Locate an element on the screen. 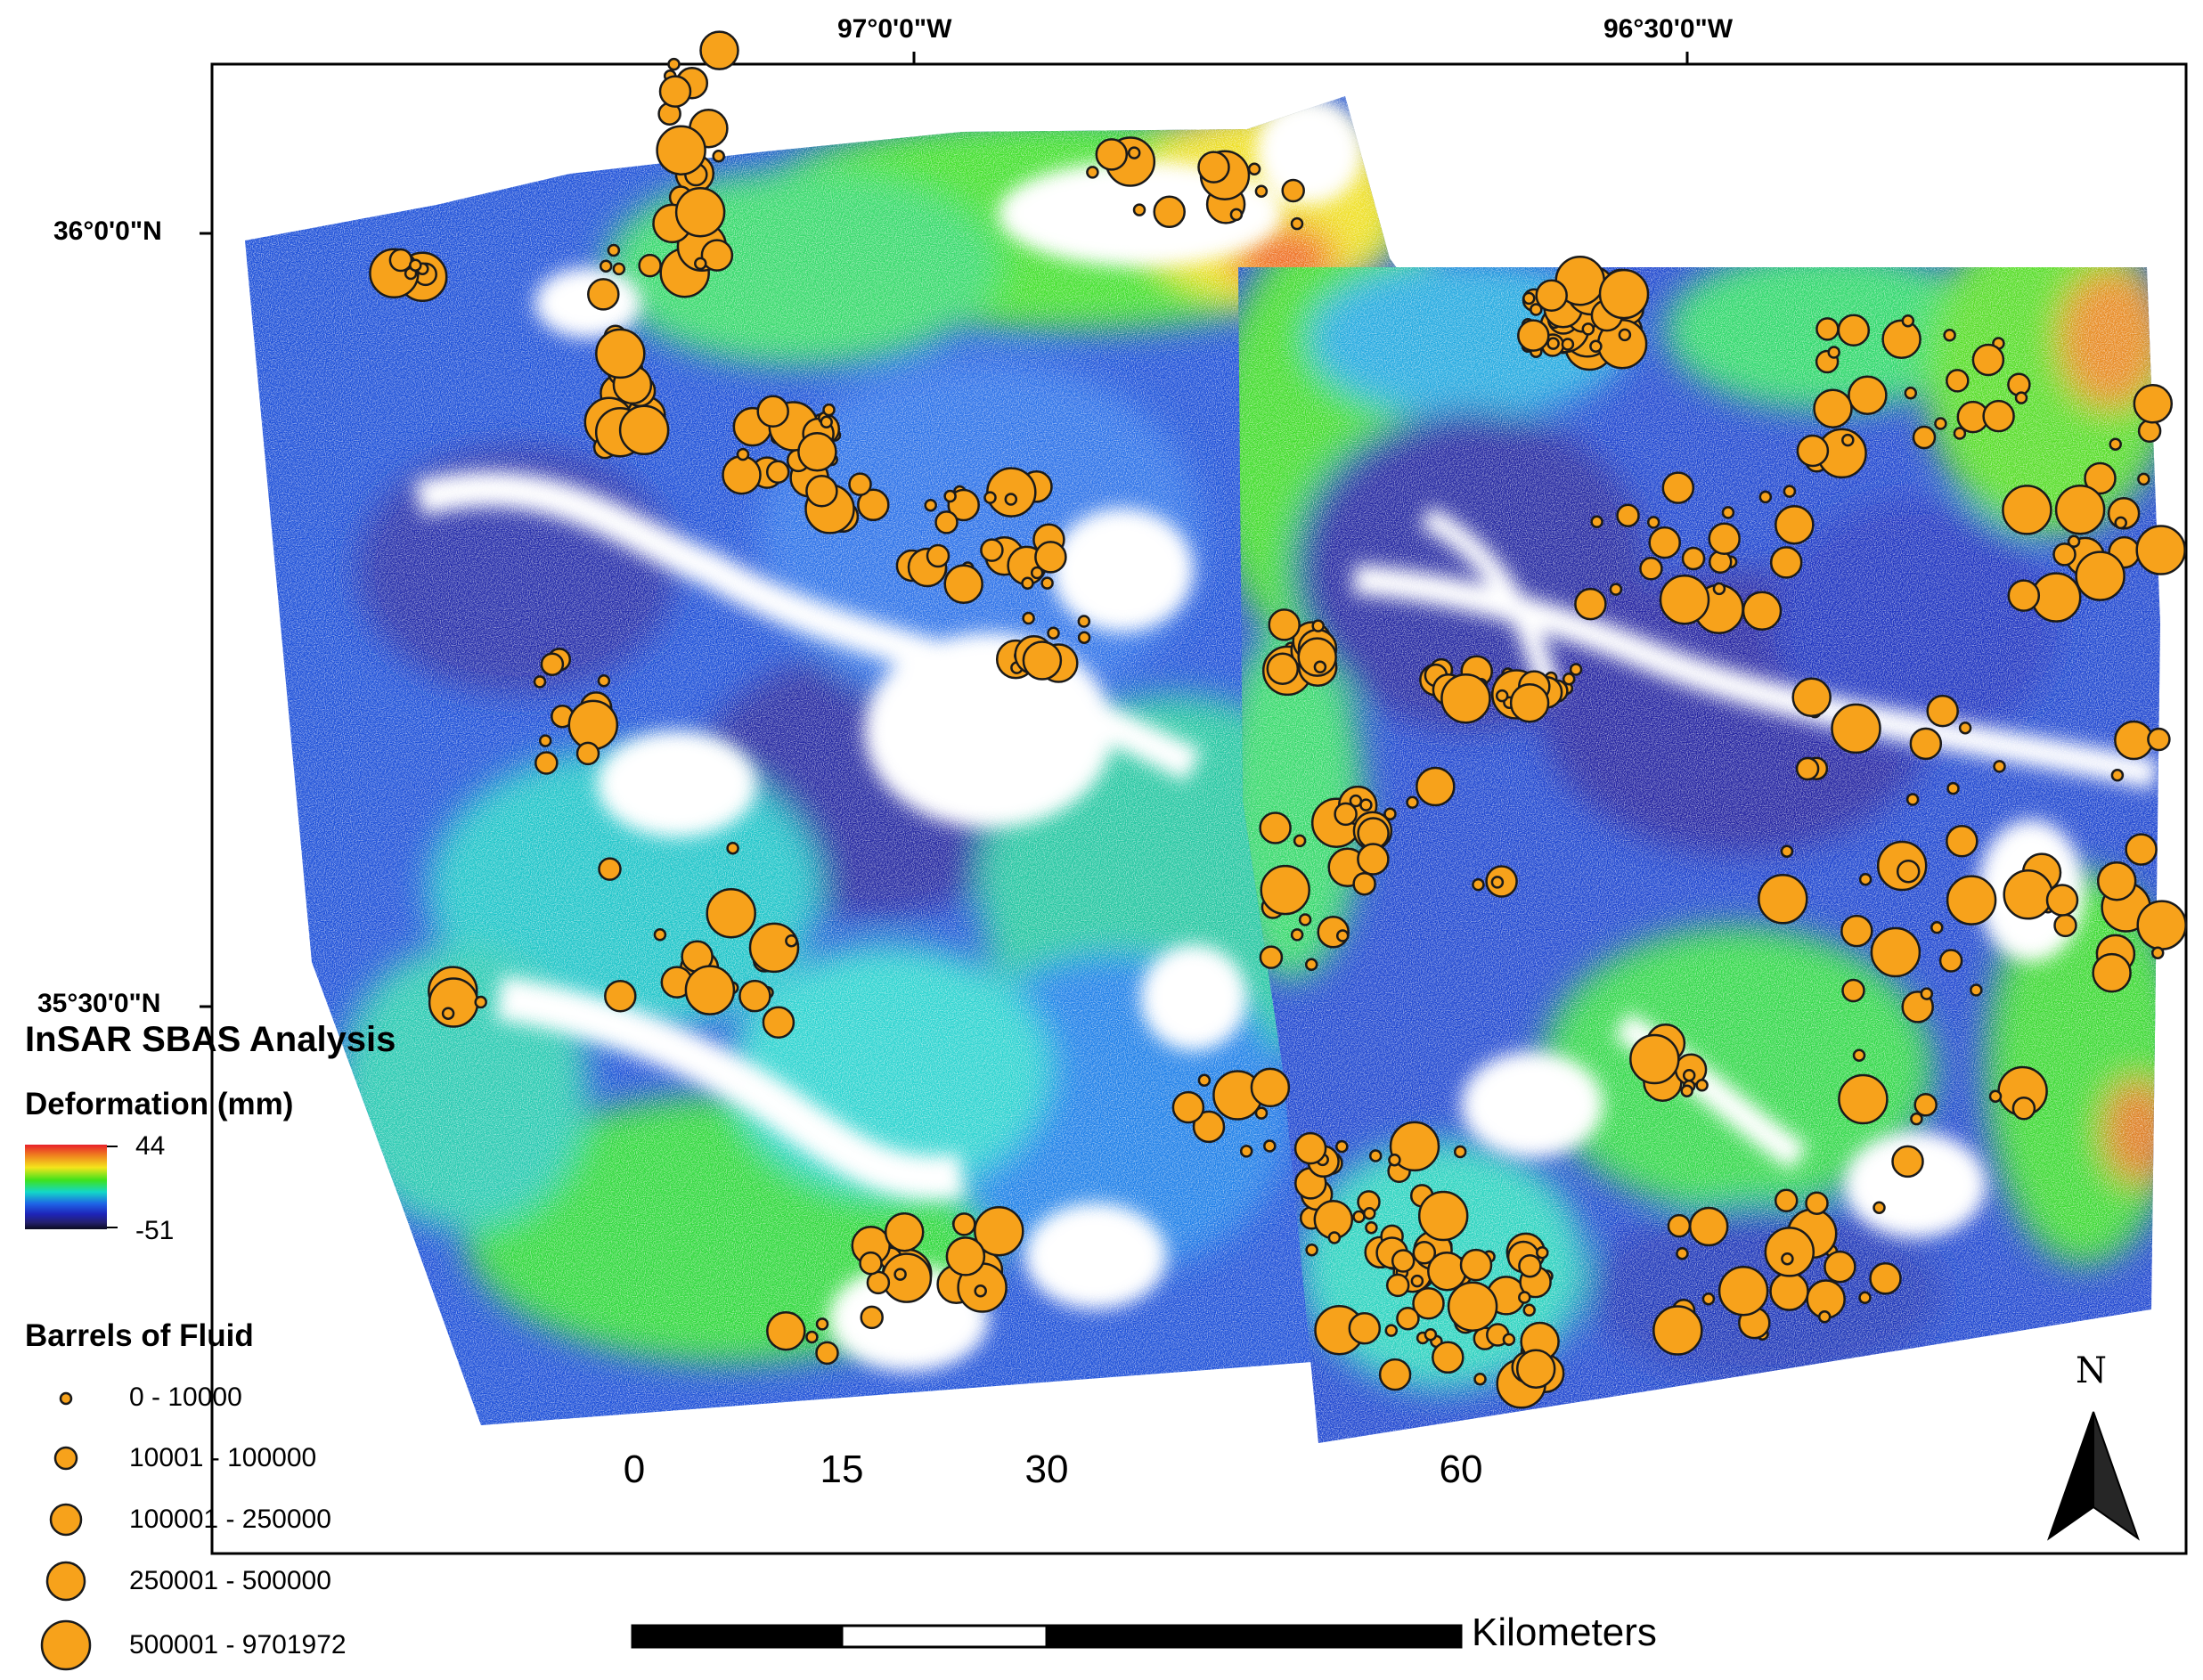 The width and height of the screenshot is (2203, 1680). legend-title: InSAR SBAS Analysis is located at coordinates (210, 1040).